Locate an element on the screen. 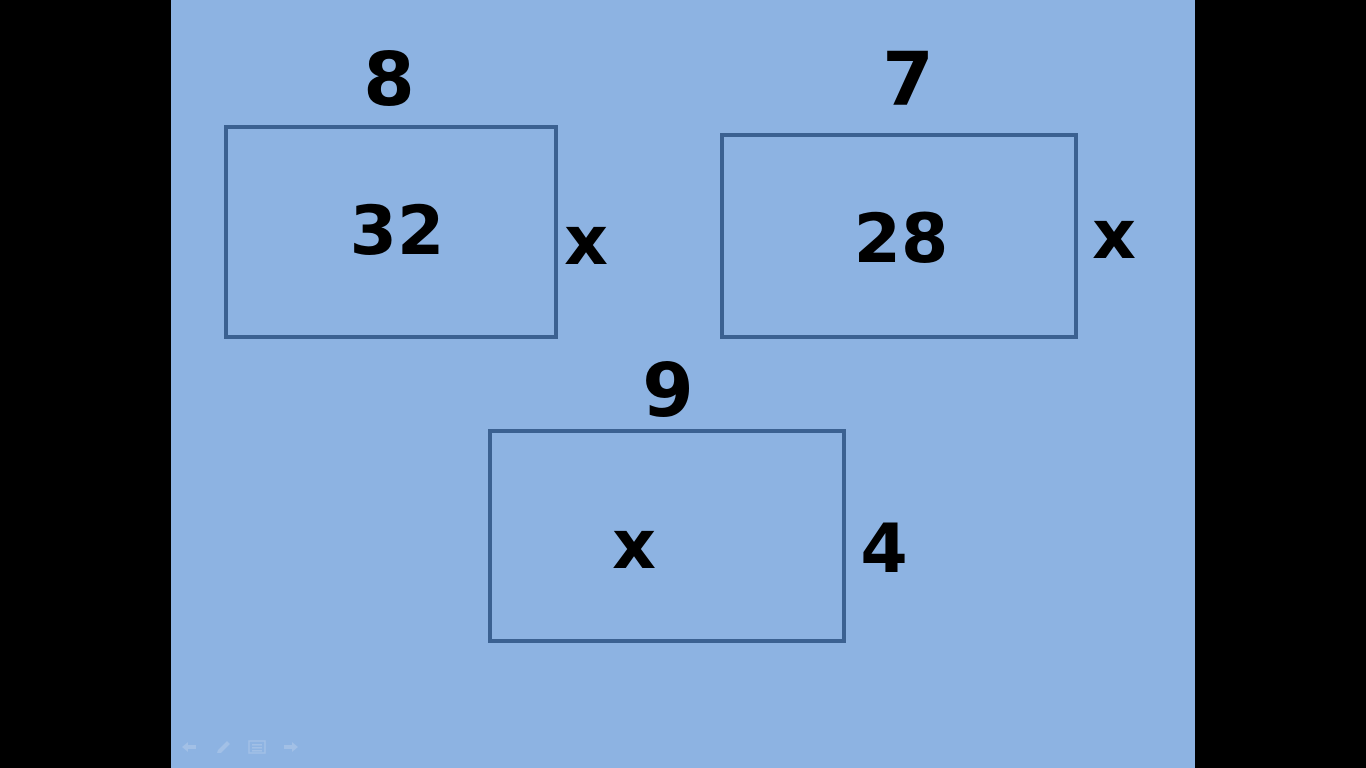 This screenshot has width=1366, height=768. problem-2-center-label: 28 is located at coordinates (901, 239).